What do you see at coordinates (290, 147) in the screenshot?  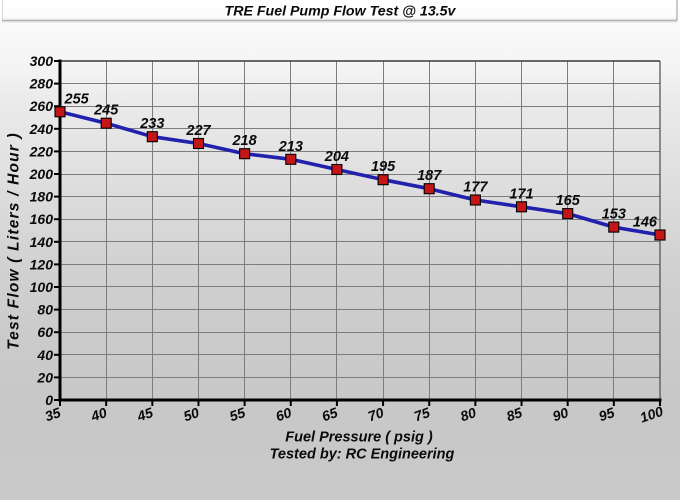 I see `svg-text: 213` at bounding box center [290, 147].